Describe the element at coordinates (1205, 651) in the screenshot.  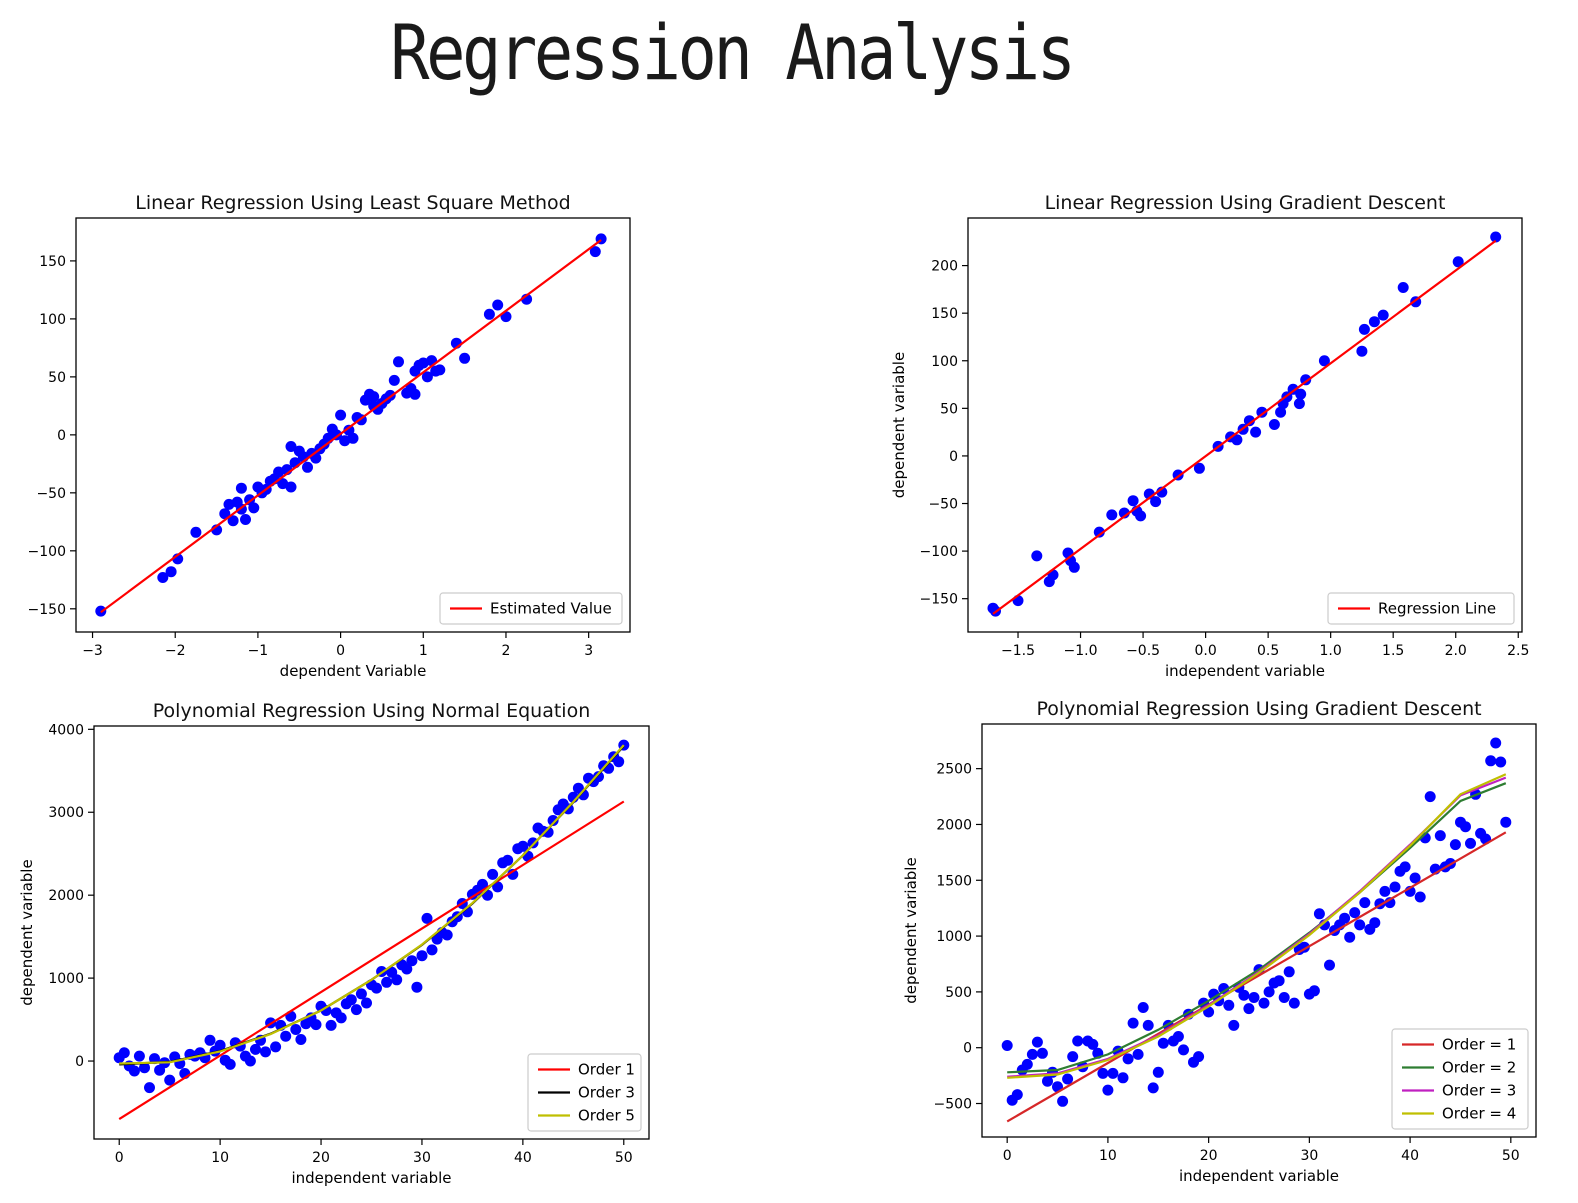
I see `x-tick-label: 0.0` at that location.